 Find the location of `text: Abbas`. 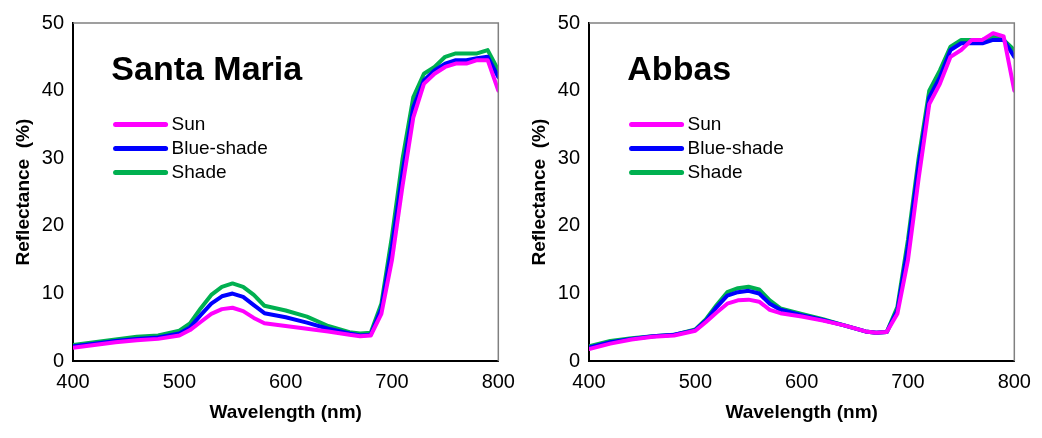

text: Abbas is located at coordinates (679, 67).